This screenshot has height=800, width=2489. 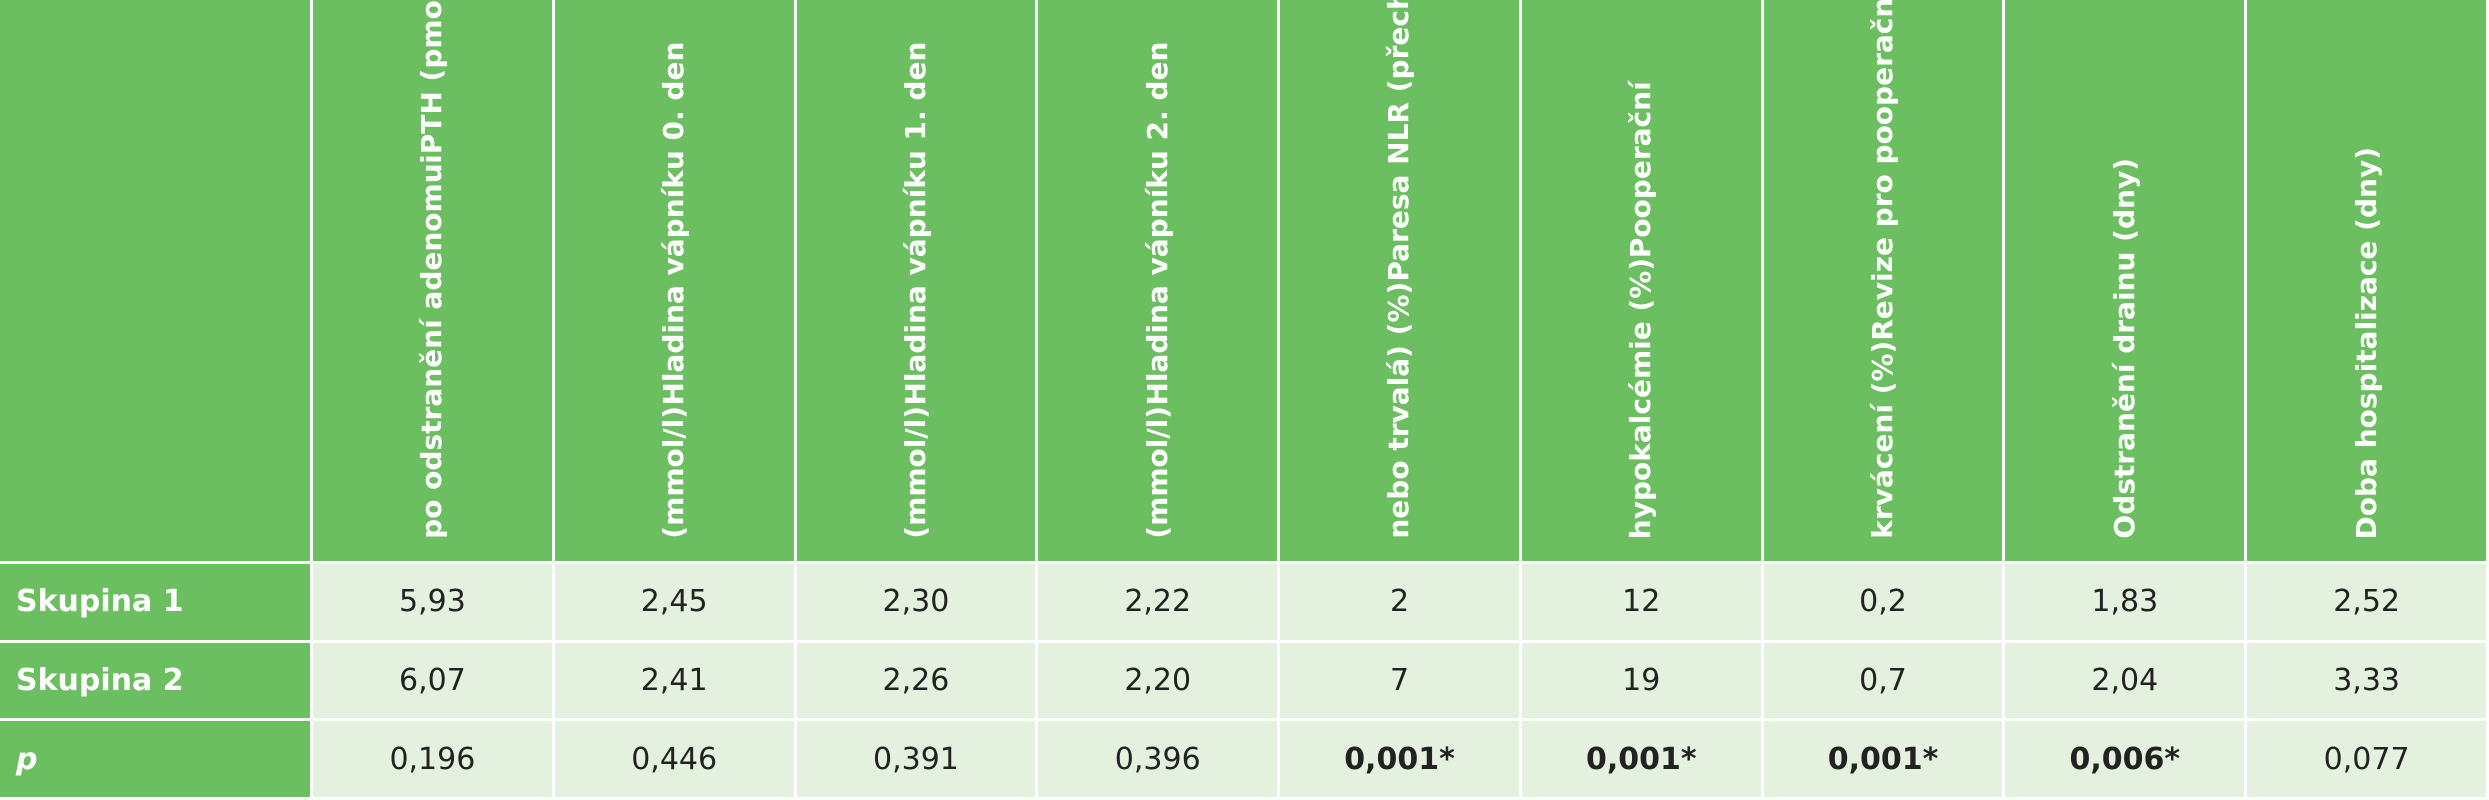 What do you see at coordinates (916, 602) in the screenshot?
I see `cell-value: 2,30` at bounding box center [916, 602].